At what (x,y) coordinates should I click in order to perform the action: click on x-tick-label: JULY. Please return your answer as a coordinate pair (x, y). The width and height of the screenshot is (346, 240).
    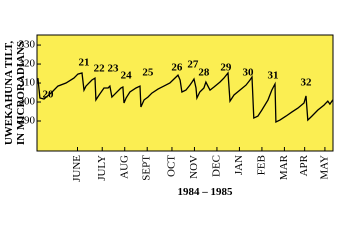
    Looking at the image, I should click on (102, 168).